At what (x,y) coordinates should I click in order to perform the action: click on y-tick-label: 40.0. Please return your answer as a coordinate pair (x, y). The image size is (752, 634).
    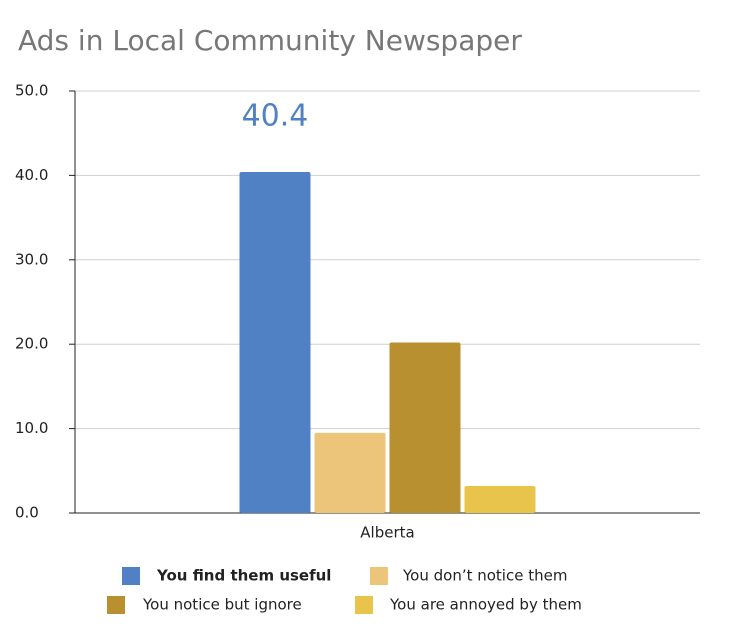
    Looking at the image, I should click on (31, 175).